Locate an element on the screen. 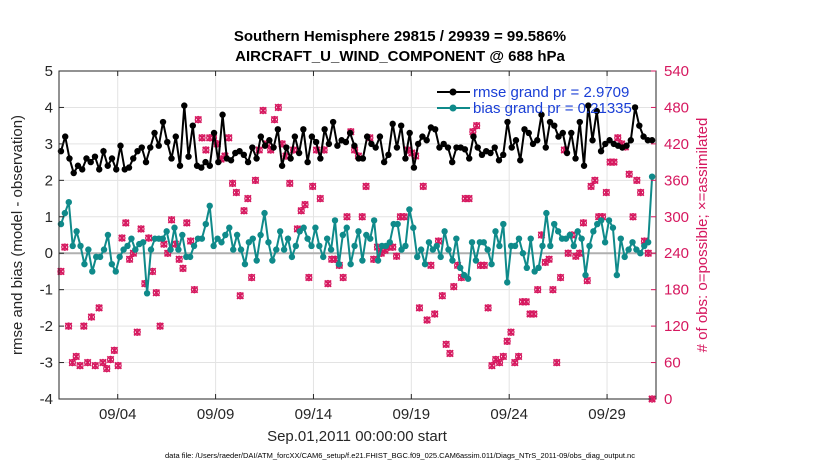 The width and height of the screenshot is (830, 470). legend-bias-label: bias grand pr = 0.21335 is located at coordinates (552, 108).